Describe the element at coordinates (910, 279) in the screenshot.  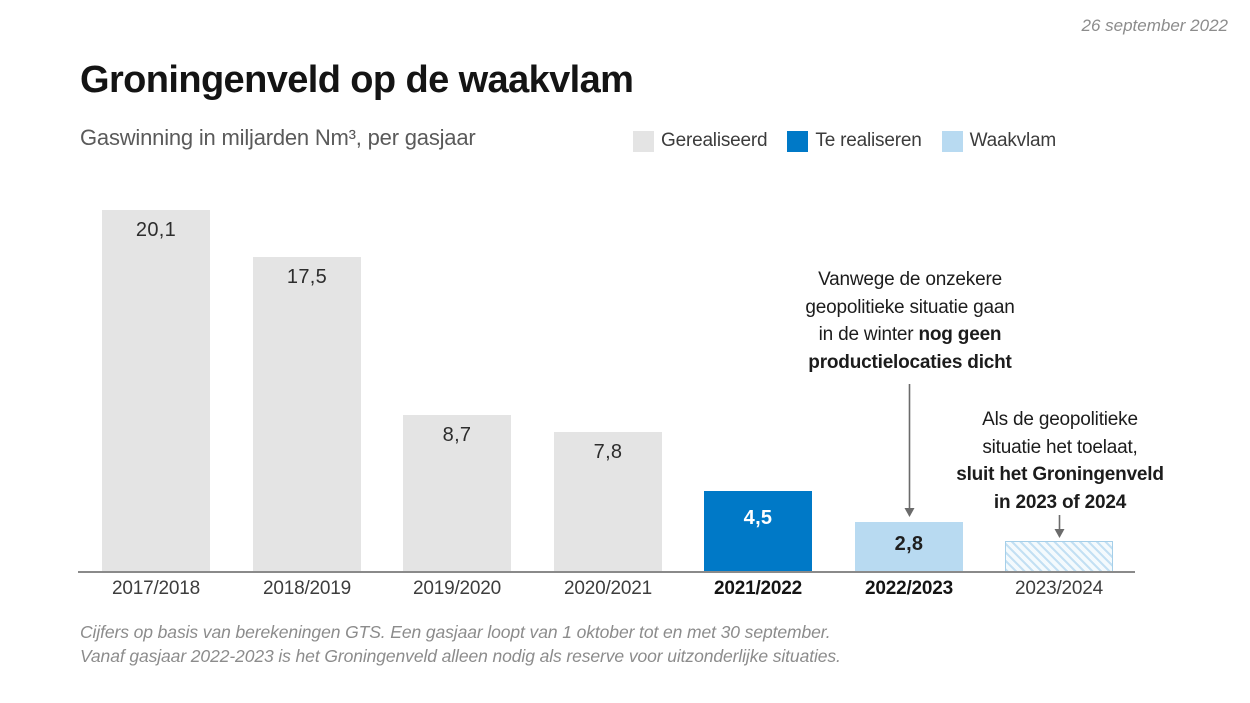
I see `annotation-line: Vanwege de onzekere` at that location.